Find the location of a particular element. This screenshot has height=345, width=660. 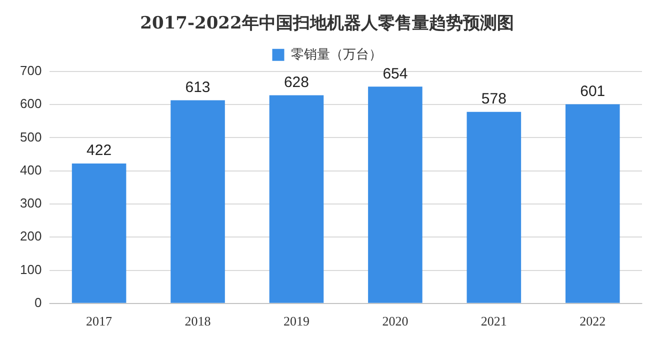

x-tick-label: 2019 is located at coordinates (296, 321).